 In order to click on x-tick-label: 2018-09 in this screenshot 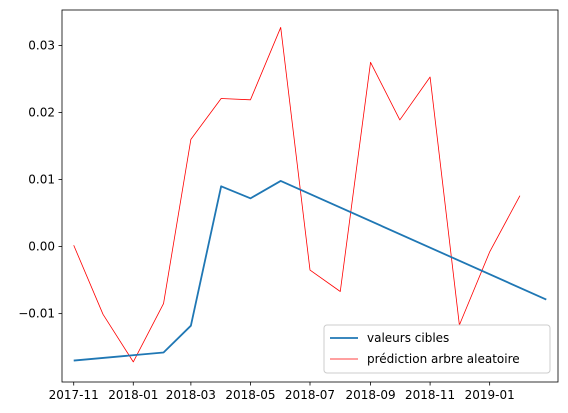, I will do `click(370, 395)`.